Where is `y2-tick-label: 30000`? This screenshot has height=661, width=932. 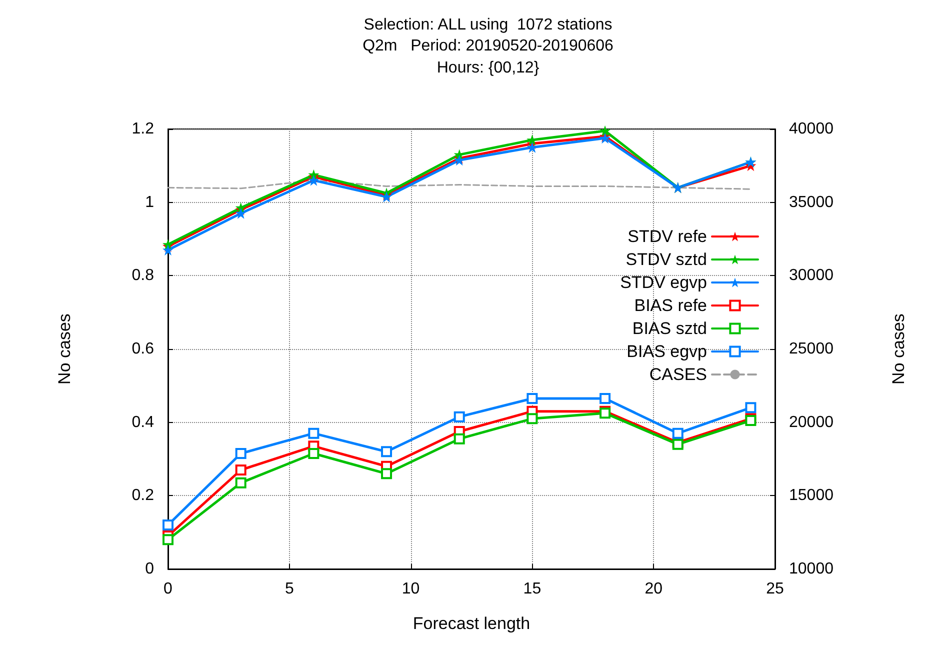
y2-tick-label: 30000 is located at coordinates (811, 275).